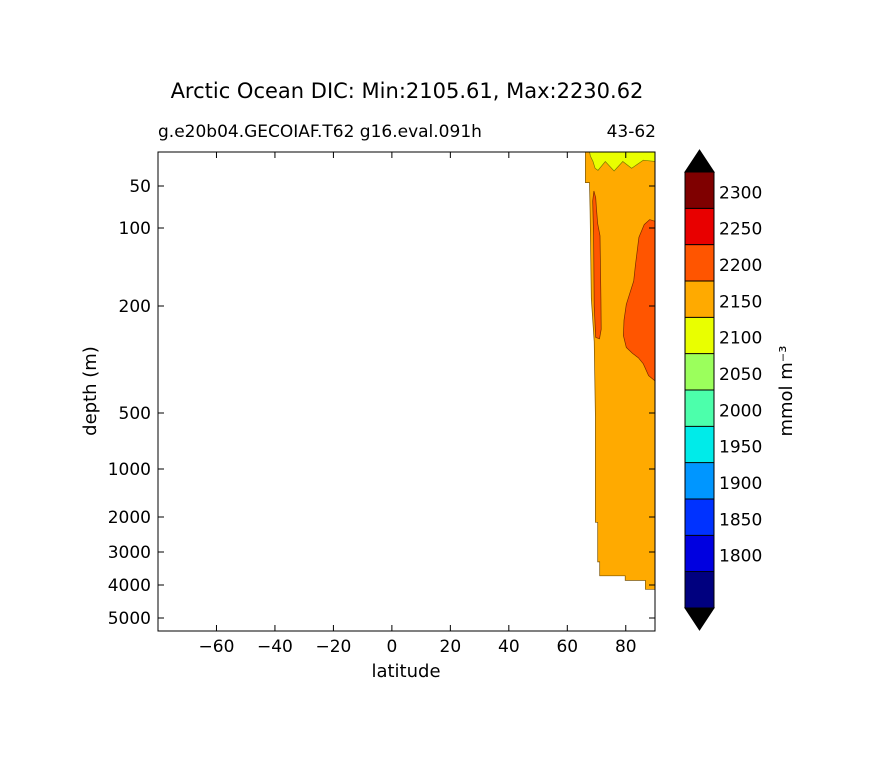 The height and width of the screenshot is (761, 875). What do you see at coordinates (740, 484) in the screenshot?
I see `colorbar-tick-label: 1900` at bounding box center [740, 484].